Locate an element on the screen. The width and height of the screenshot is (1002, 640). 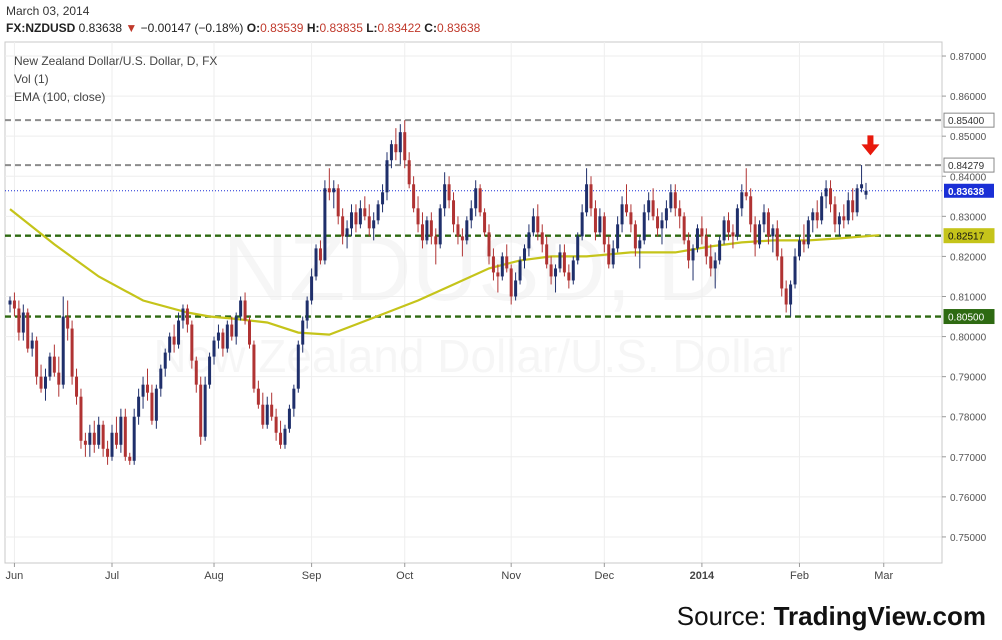
last-price-box is located at coordinates (969, 190).